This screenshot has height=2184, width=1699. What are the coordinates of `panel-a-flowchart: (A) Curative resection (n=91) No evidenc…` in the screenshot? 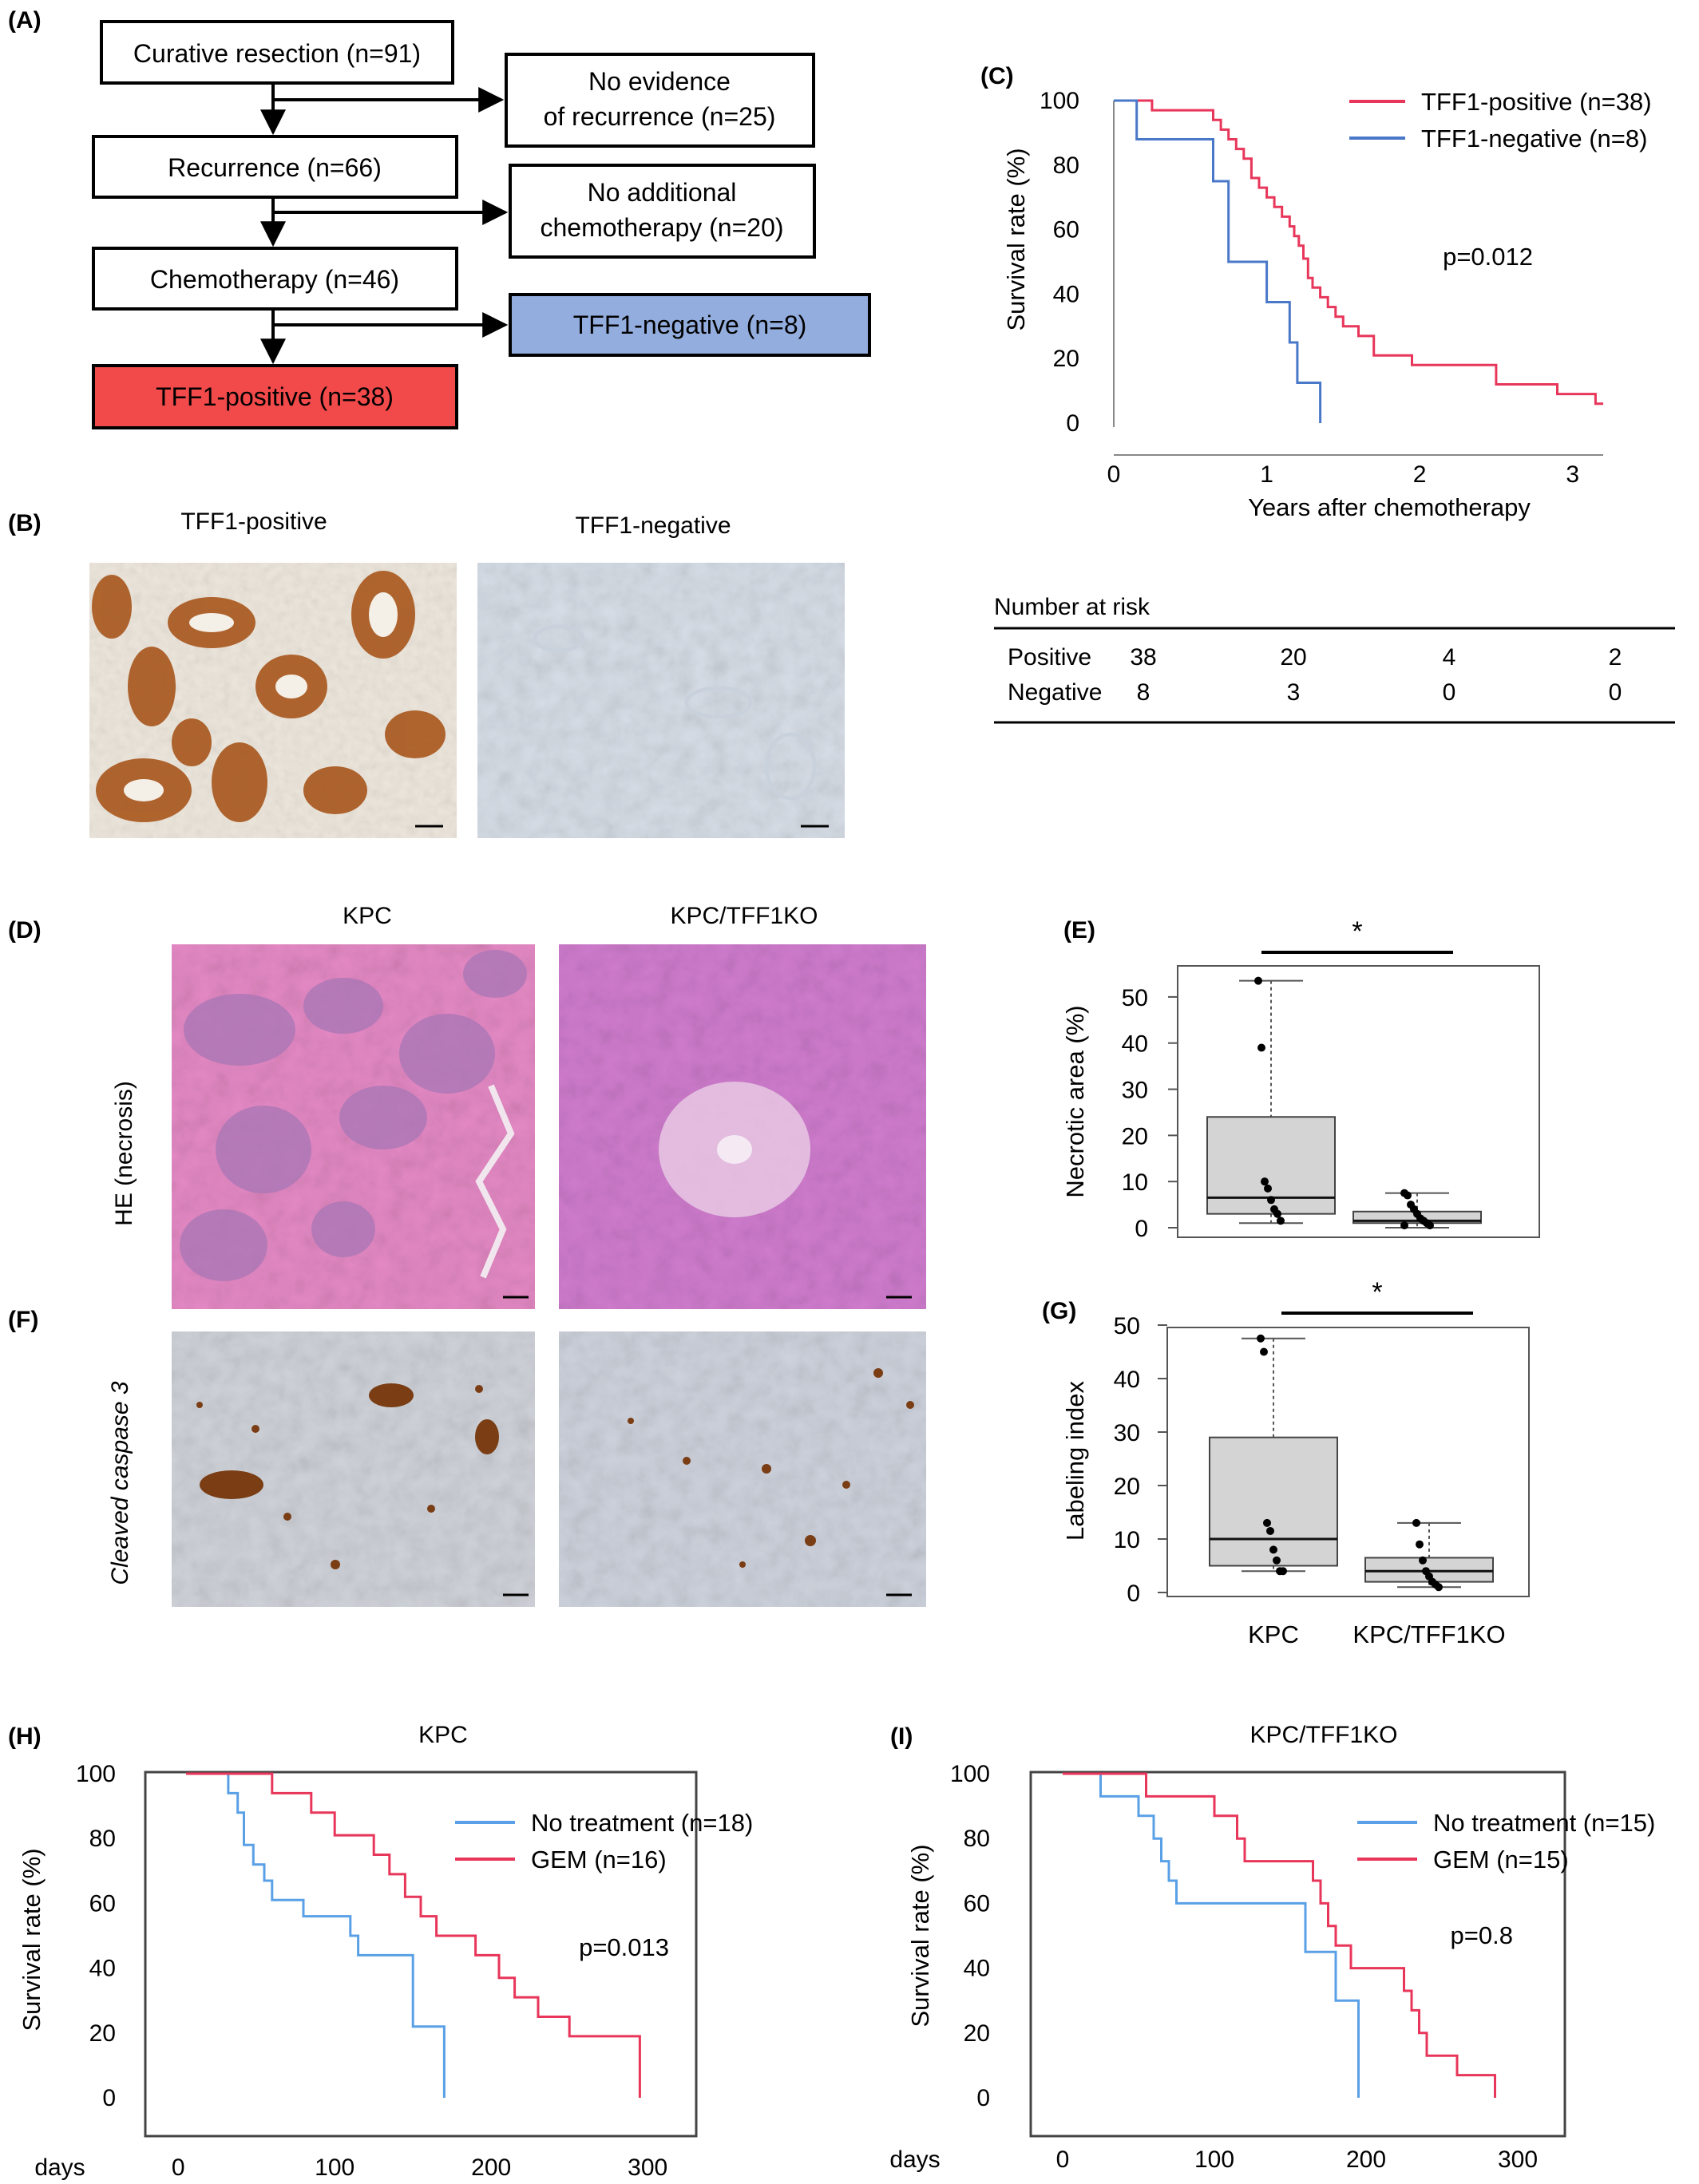 It's located at (439, 218).